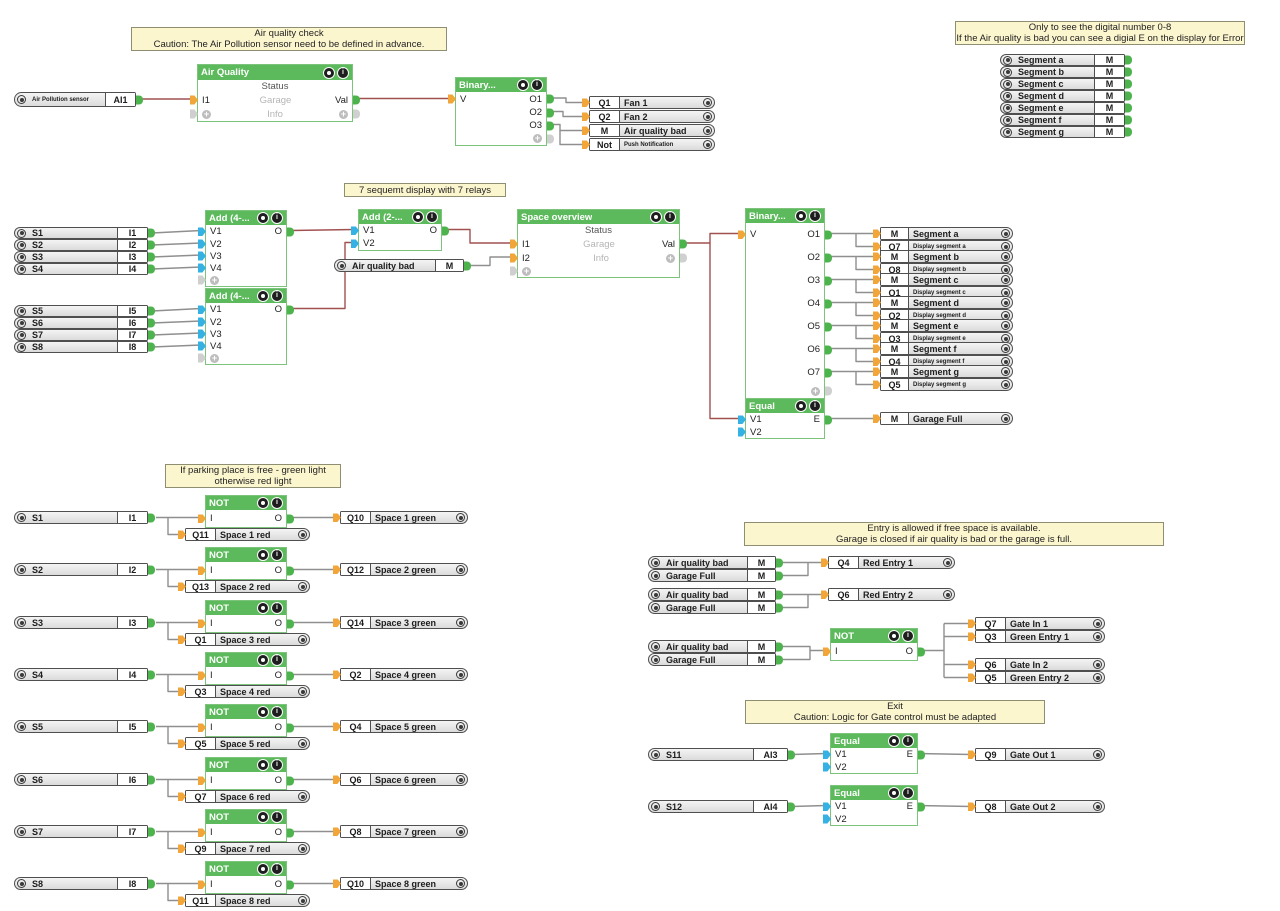  Describe the element at coordinates (1066, 84) in the screenshot. I see `segment-c-in: Segment c M` at that location.